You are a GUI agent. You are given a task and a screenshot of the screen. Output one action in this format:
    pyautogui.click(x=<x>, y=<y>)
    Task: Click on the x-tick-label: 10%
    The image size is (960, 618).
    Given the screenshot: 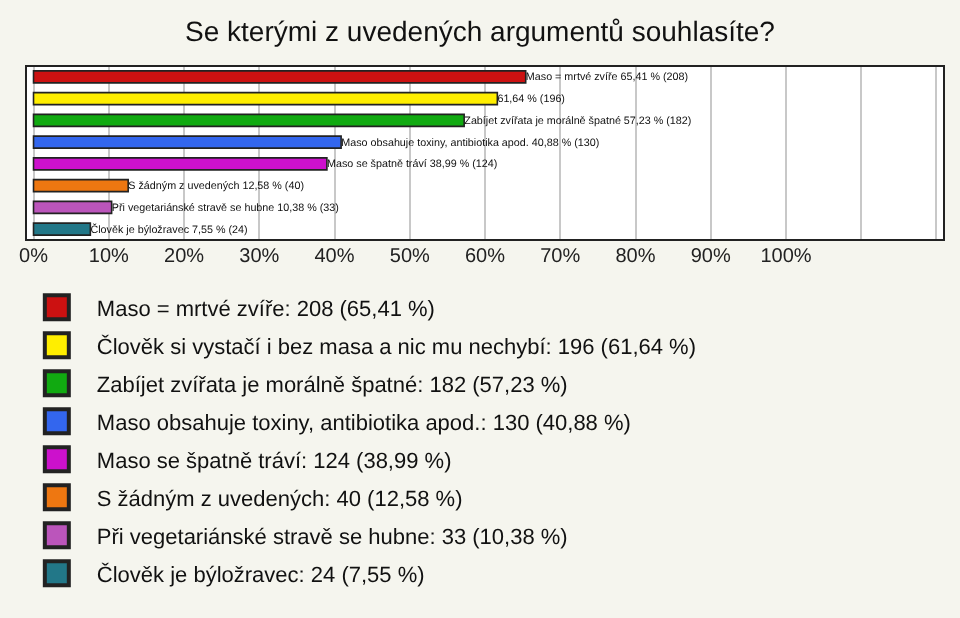 What is the action you would take?
    pyautogui.click(x=109, y=257)
    